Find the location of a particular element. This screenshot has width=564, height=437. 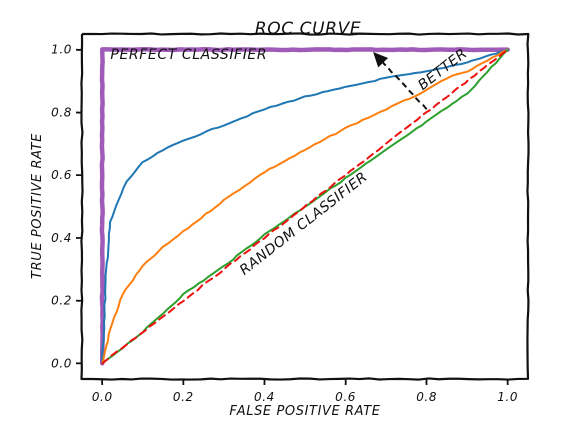

y-tick-label: 0.6 is located at coordinates (61, 175).